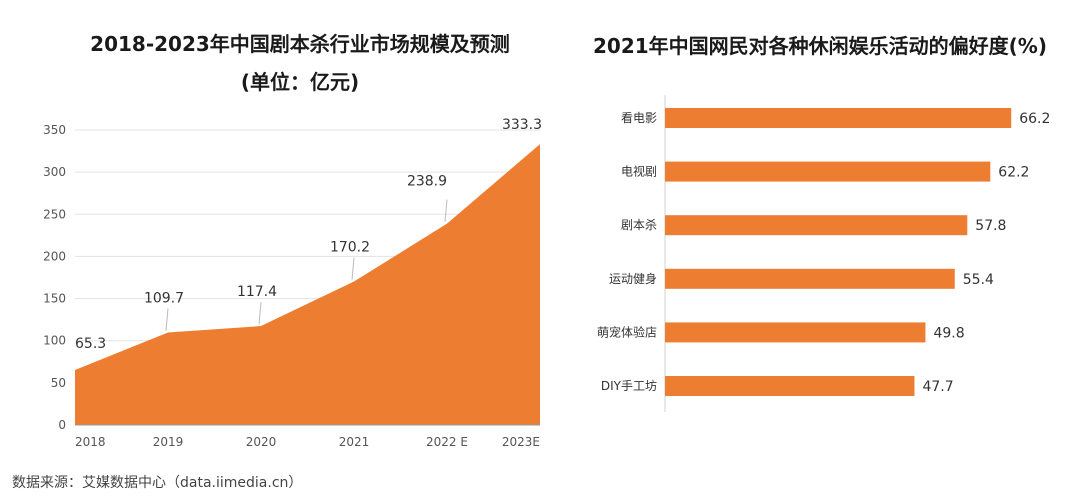 This screenshot has width=1080, height=497. Describe the element at coordinates (639, 224) in the screenshot. I see `category-label: 剧本杀` at that location.